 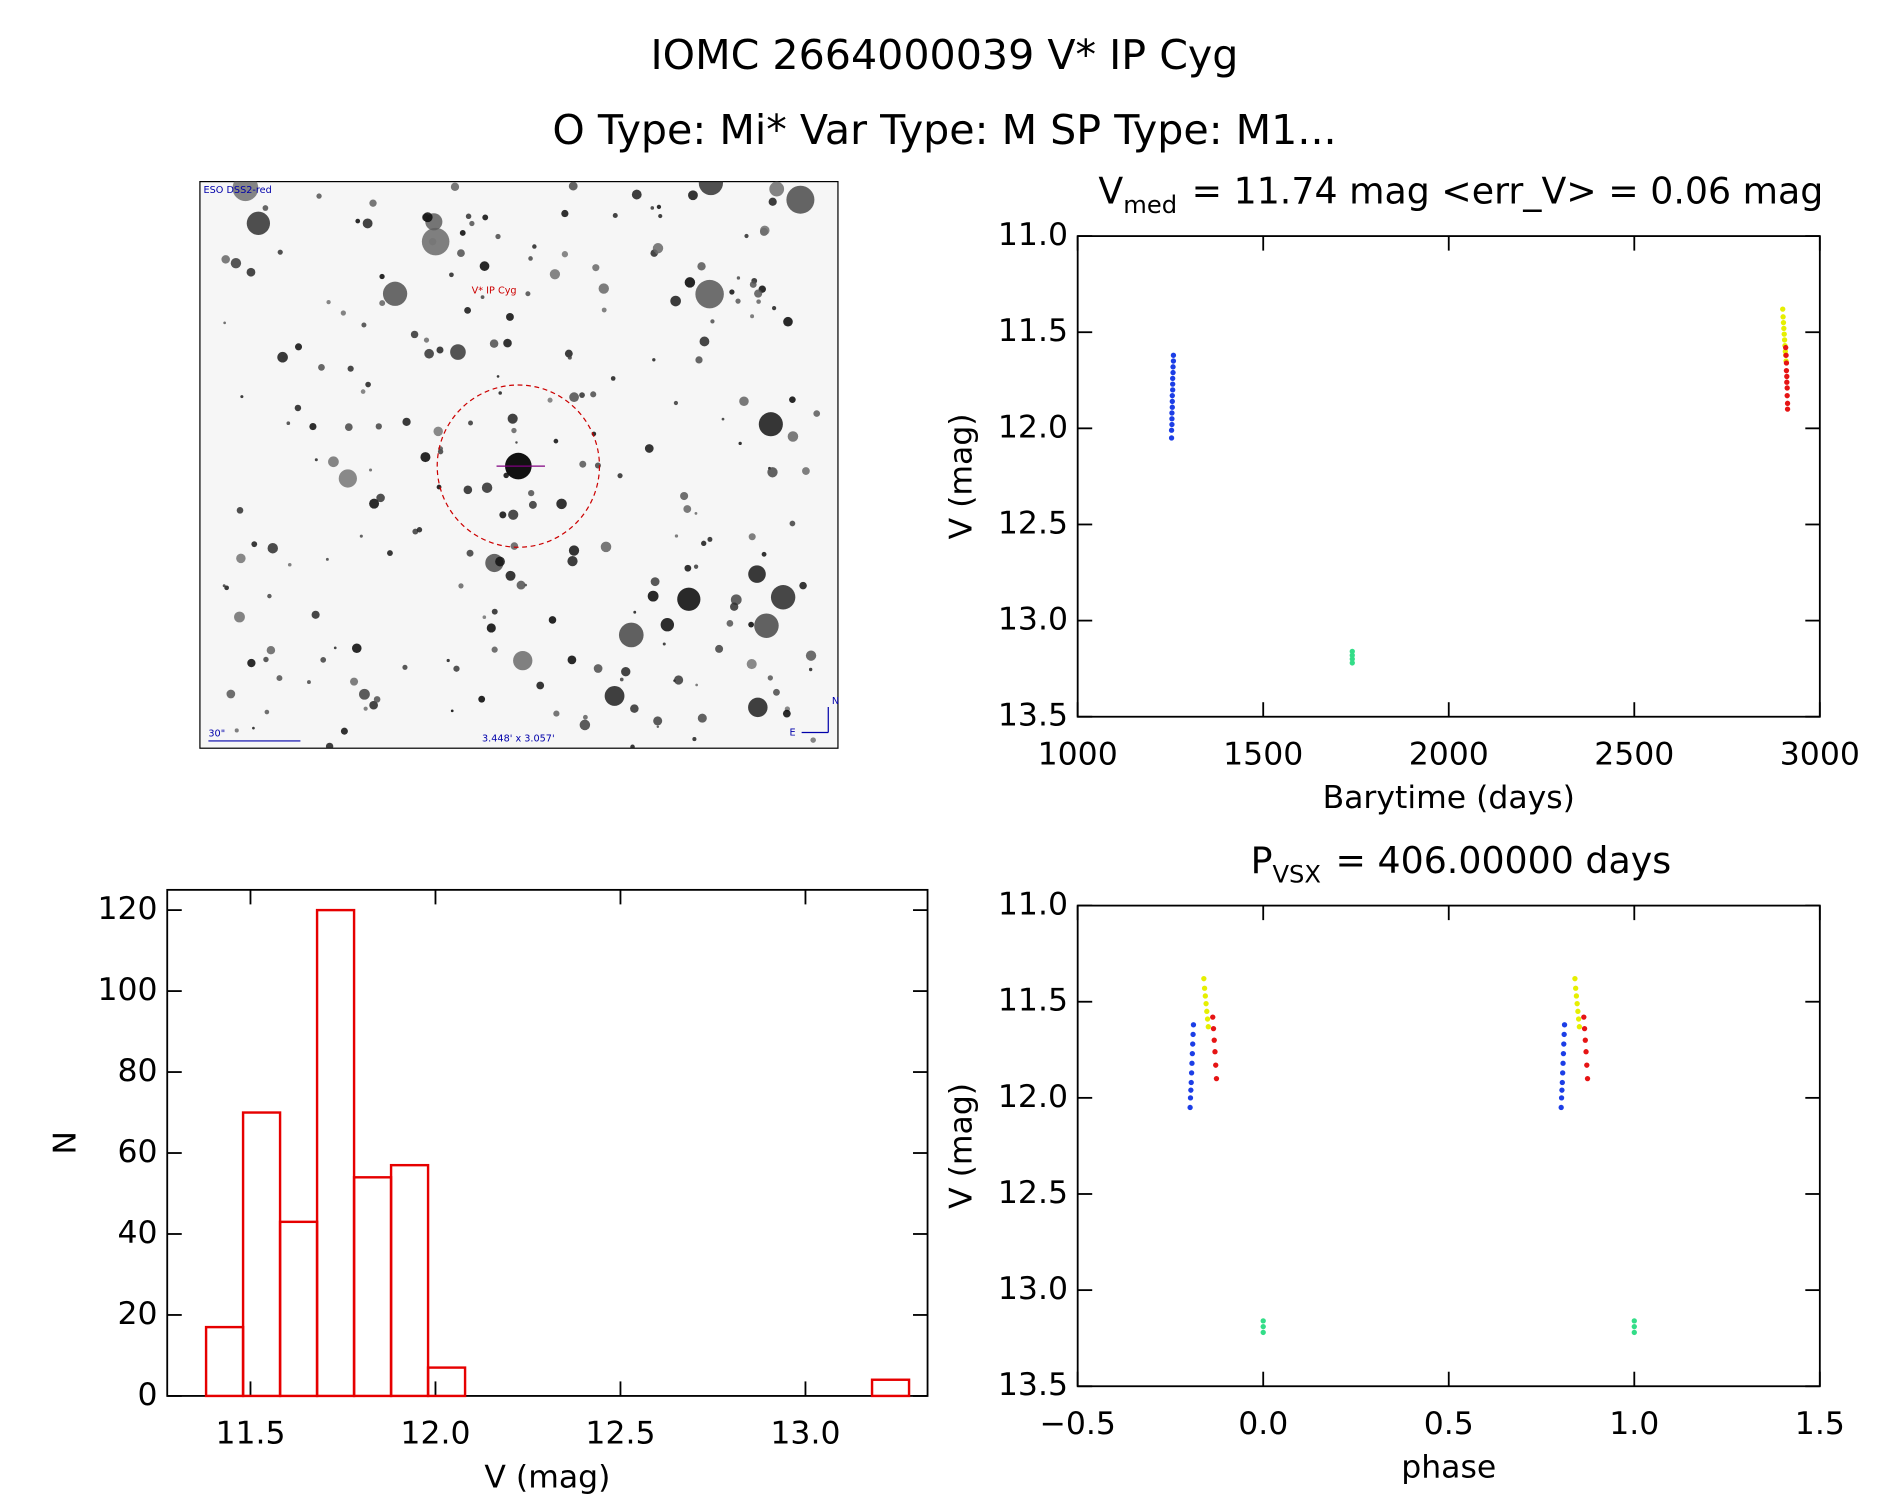 I want to click on plot-title: PVSX = 406.00000 days, so click(x=1461, y=863).